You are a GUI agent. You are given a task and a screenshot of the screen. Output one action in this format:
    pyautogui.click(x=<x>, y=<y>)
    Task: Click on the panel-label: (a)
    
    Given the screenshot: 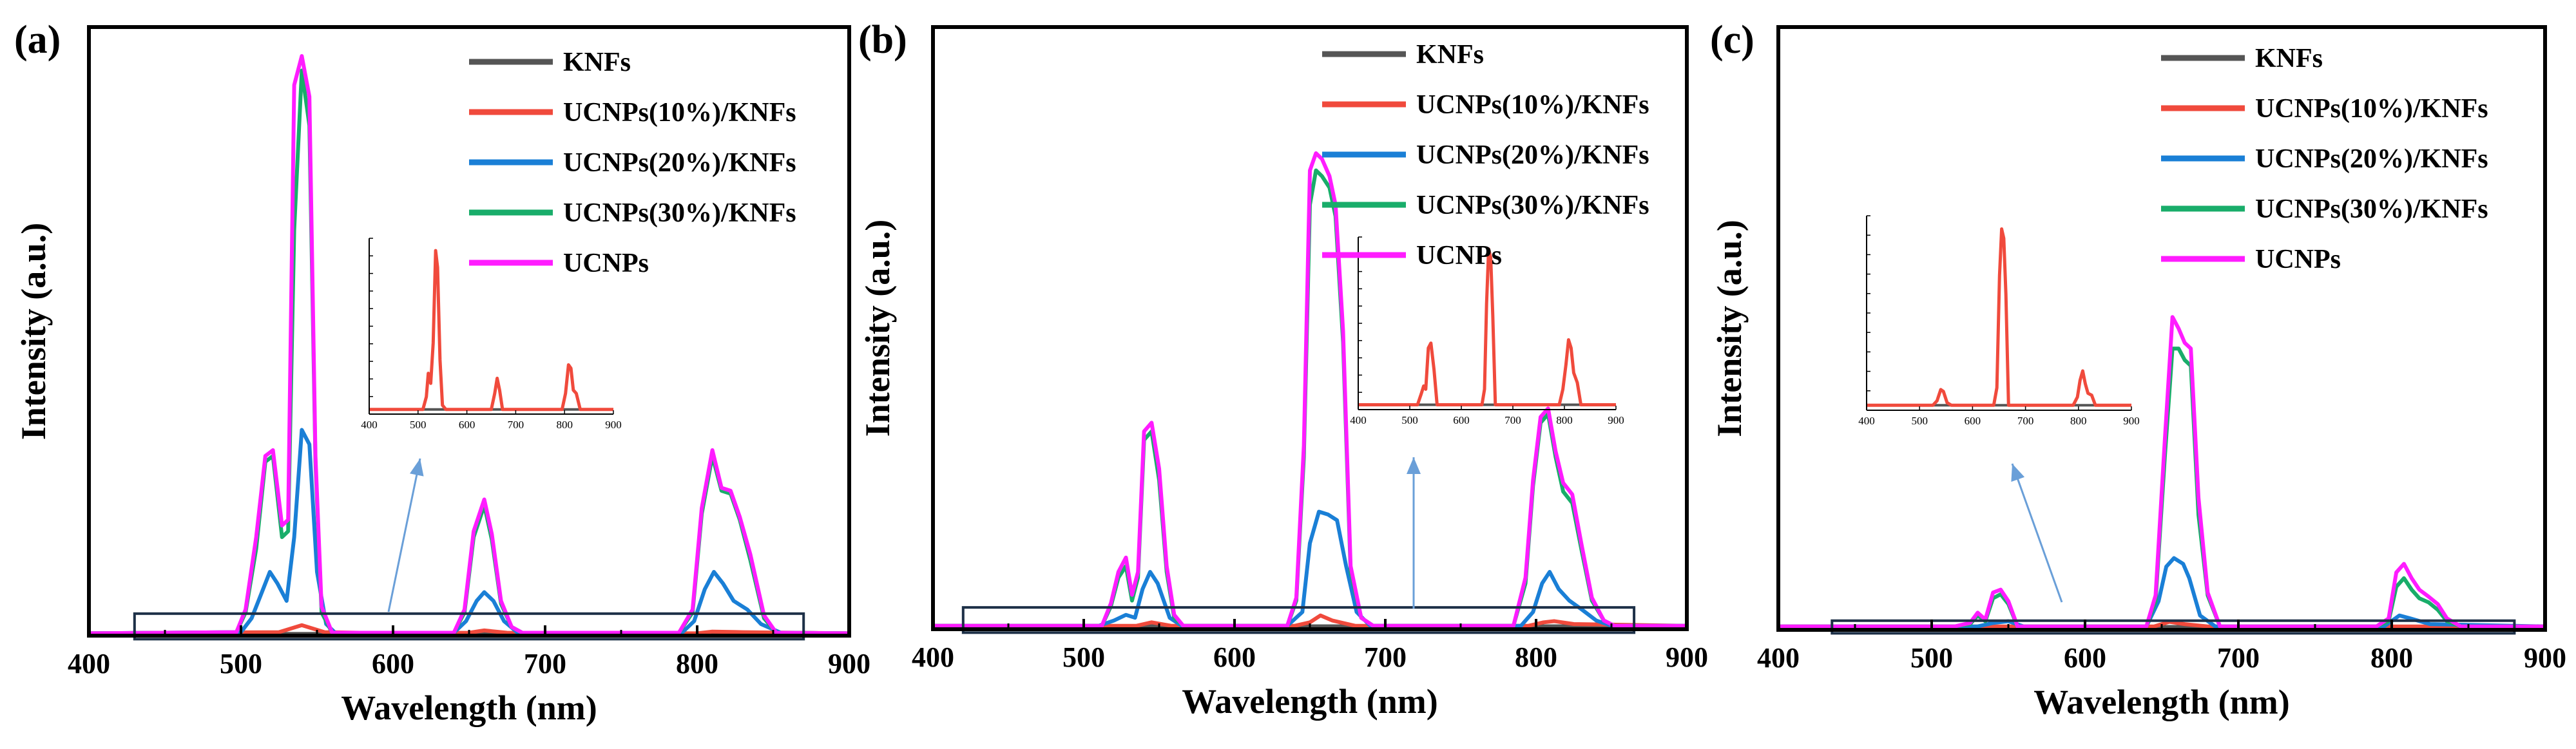 What is the action you would take?
    pyautogui.click(x=38, y=40)
    